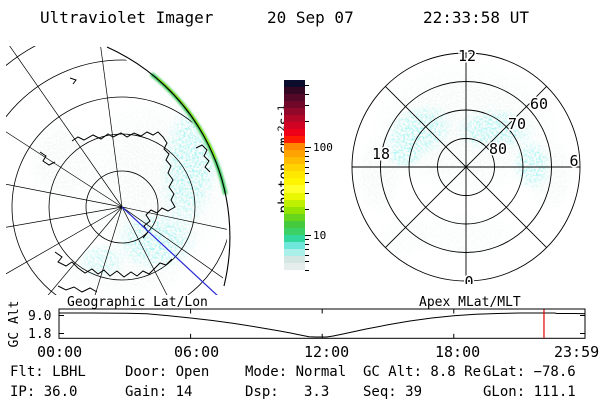 This screenshot has height=400, width=600. What do you see at coordinates (539, 104) in the screenshot?
I see `mlat-label-60: 60` at bounding box center [539, 104].